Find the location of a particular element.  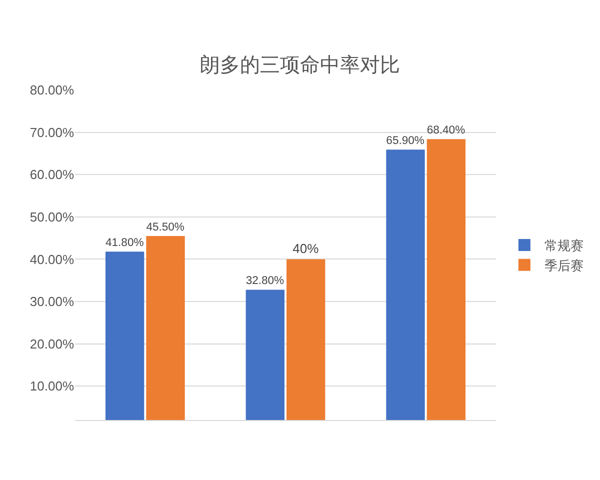

data-label: 65.90% is located at coordinates (405, 141).